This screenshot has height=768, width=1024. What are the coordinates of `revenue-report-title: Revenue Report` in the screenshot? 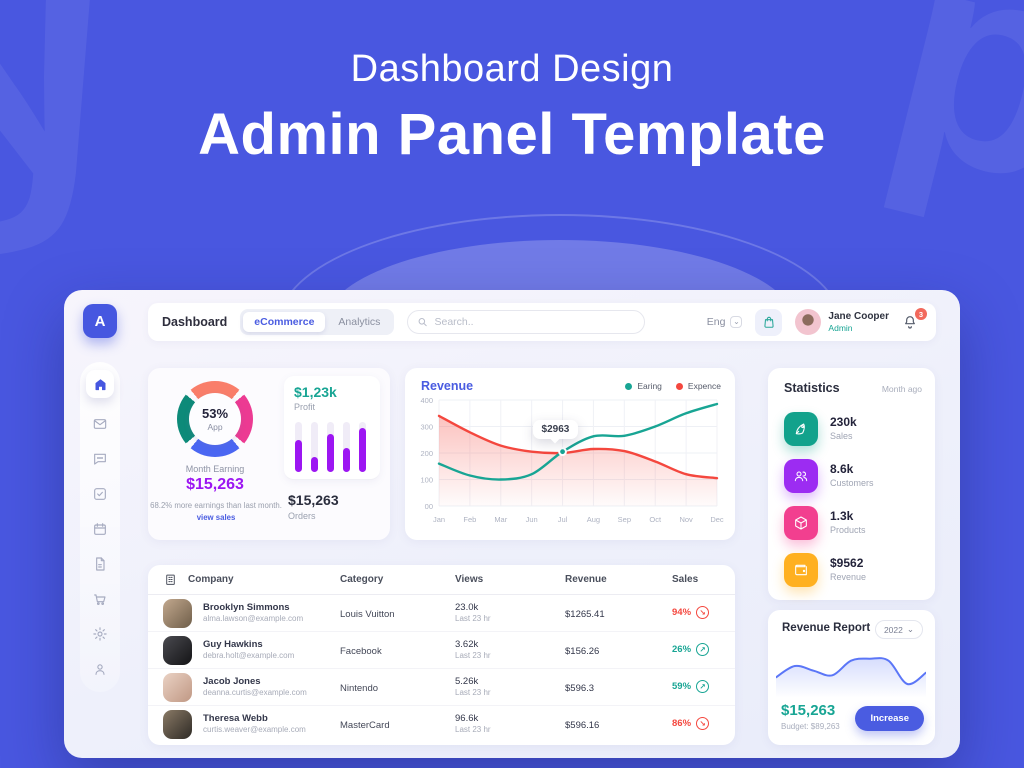 It's located at (826, 628).